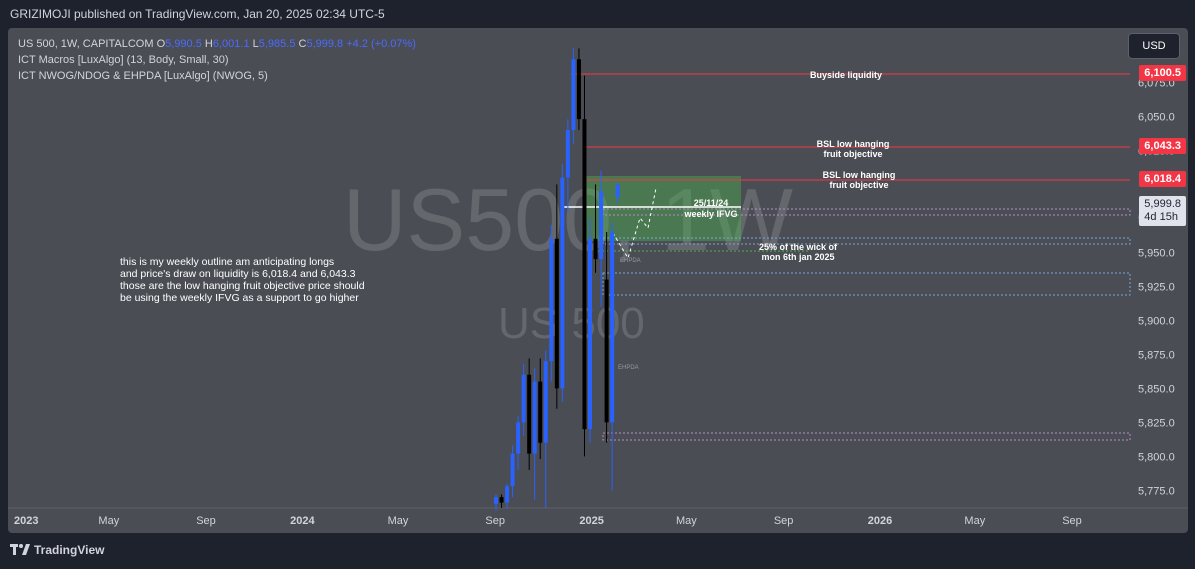 The image size is (1195, 569). I want to click on ehpda-label-1: EHPDA, so click(630, 261).